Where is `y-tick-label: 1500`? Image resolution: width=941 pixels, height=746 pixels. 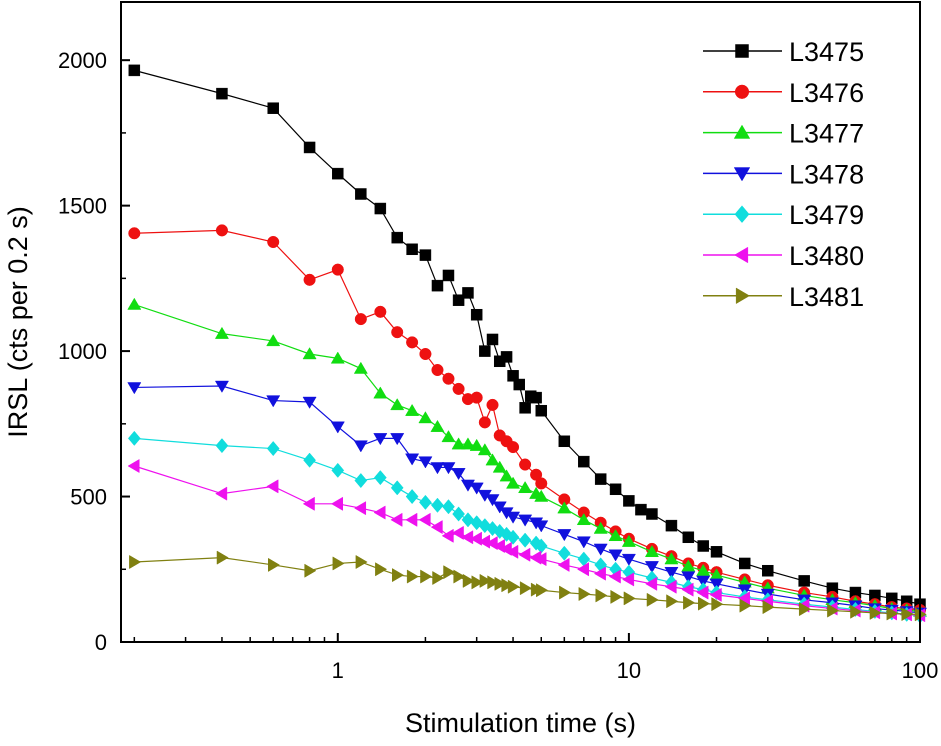
y-tick-label: 1500 is located at coordinates (82, 206).